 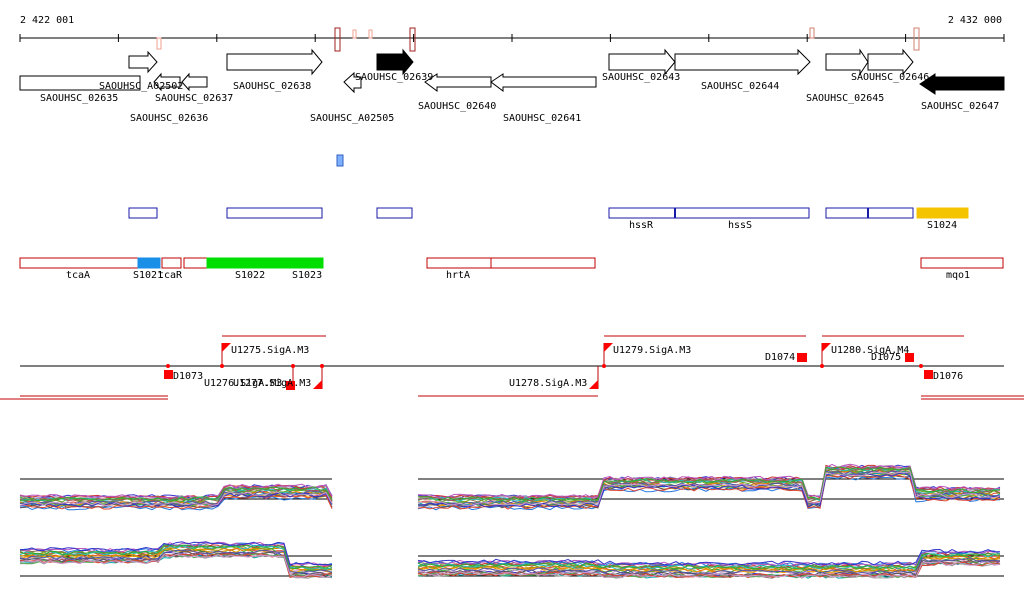 I want to click on feature-track, so click(x=511, y=263).